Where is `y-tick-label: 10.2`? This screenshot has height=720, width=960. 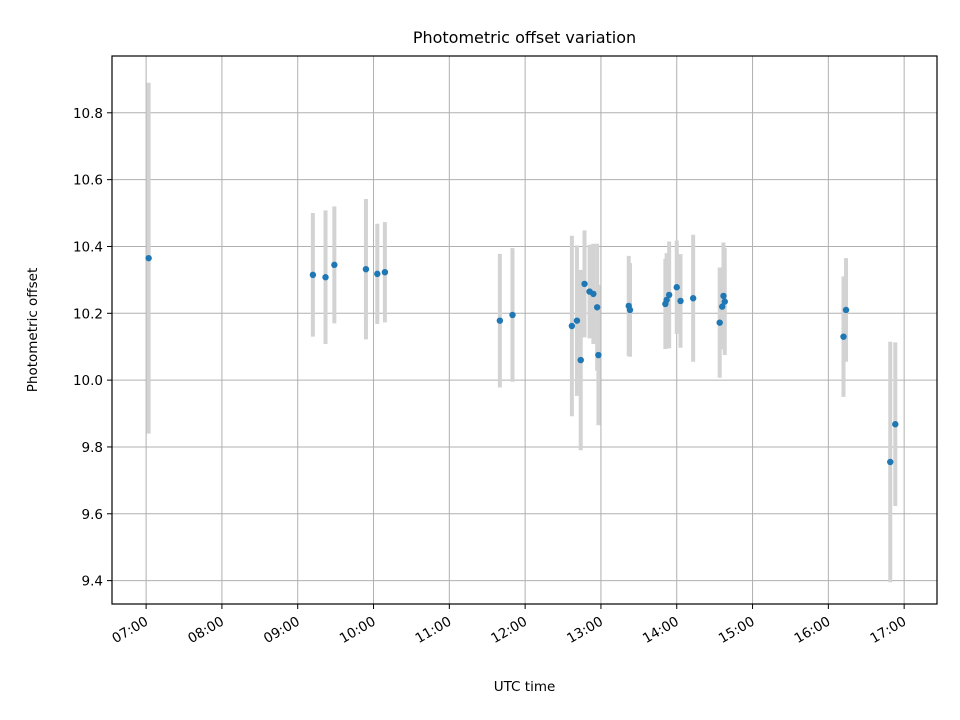 y-tick-label: 10.2 is located at coordinates (88, 314).